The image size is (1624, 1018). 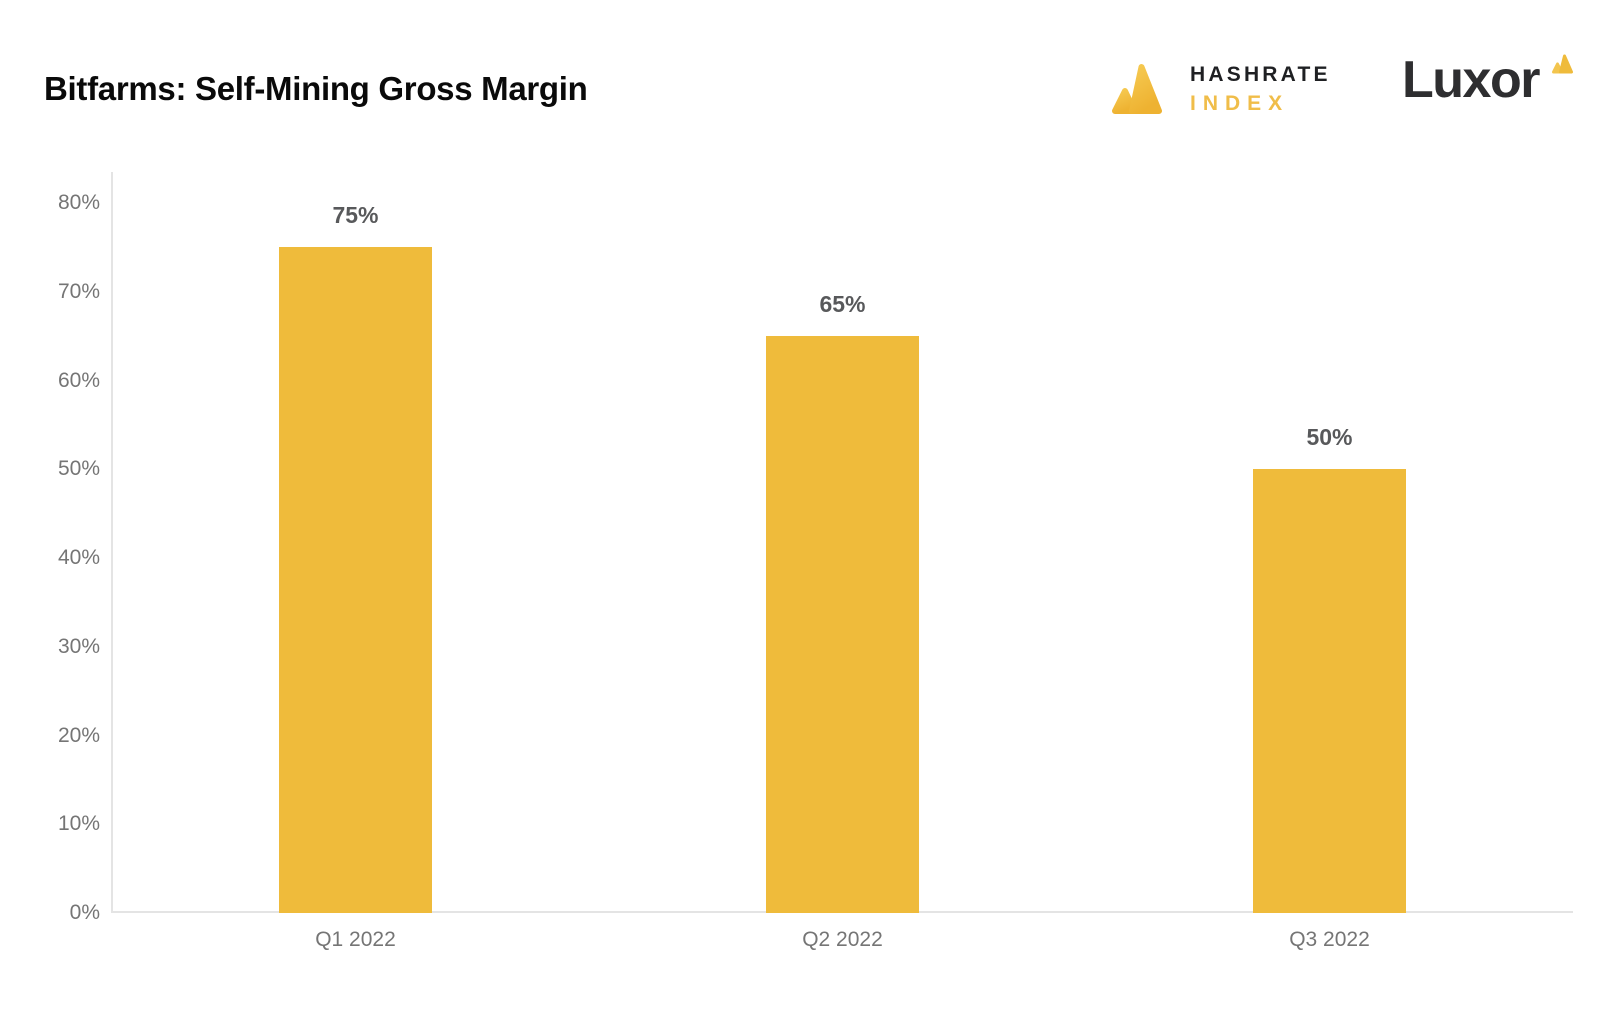 I want to click on y-axis-tick-label: 40%, so click(x=78, y=557).